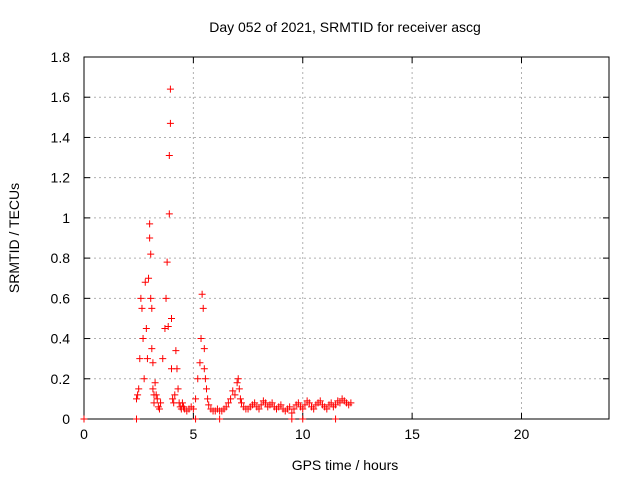 The image size is (640, 480). Describe the element at coordinates (66, 218) in the screenshot. I see `y-tick-label: 1` at that location.